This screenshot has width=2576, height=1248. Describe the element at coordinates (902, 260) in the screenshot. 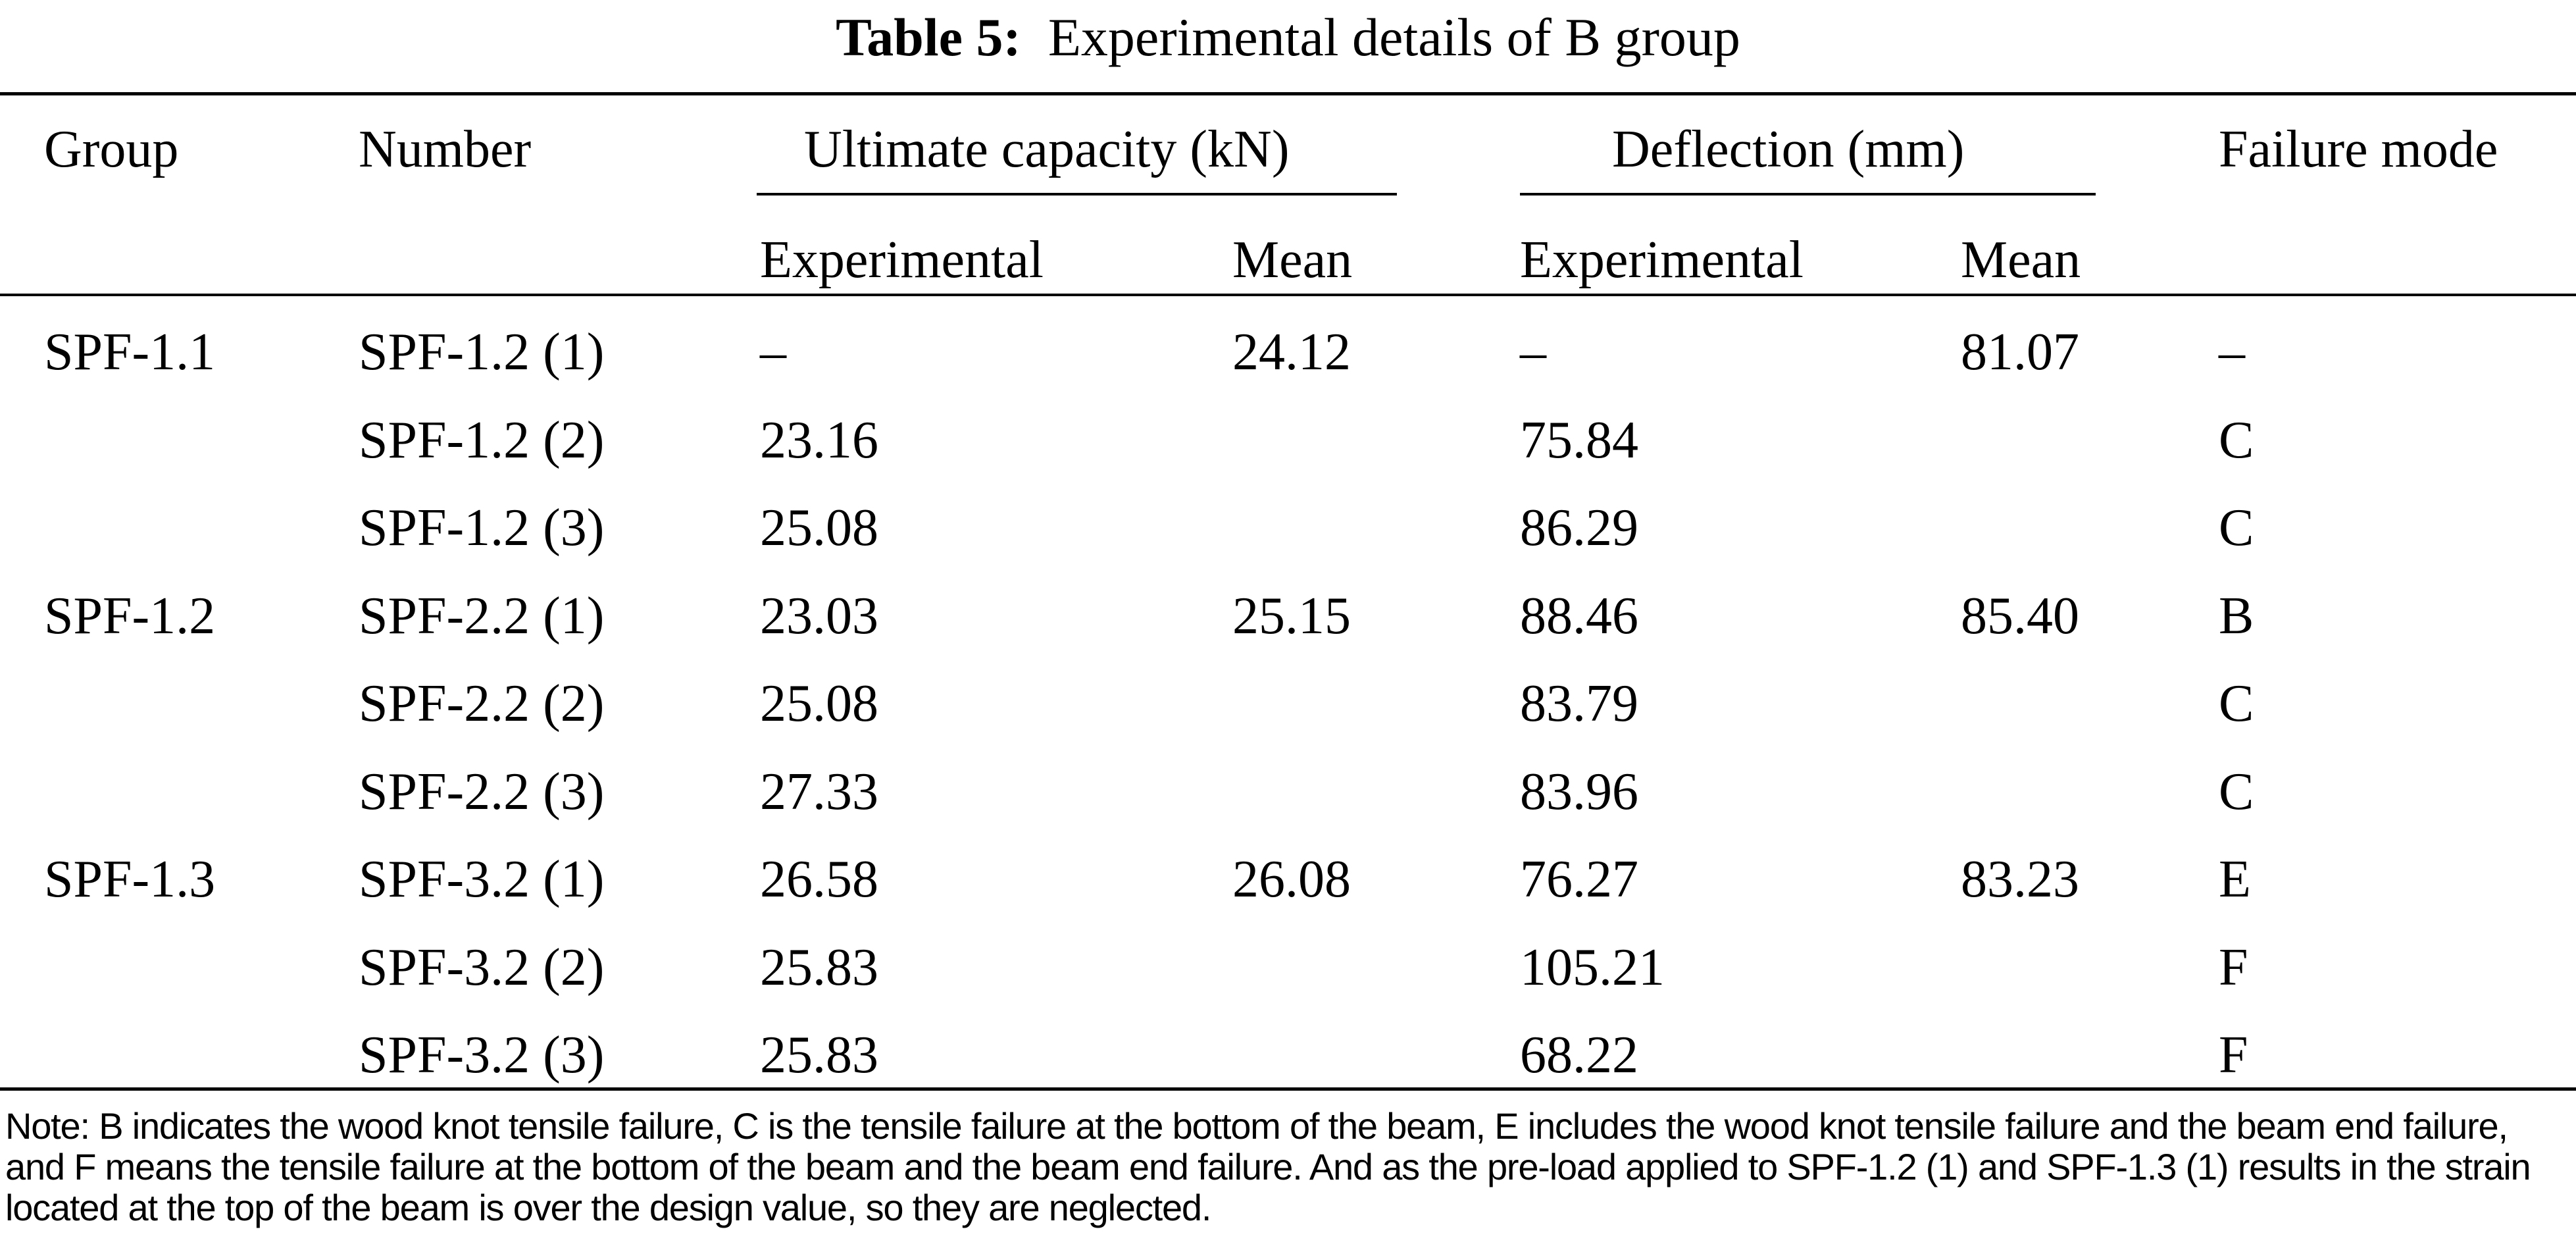

I see `header-ult-experimental: Experimental` at that location.